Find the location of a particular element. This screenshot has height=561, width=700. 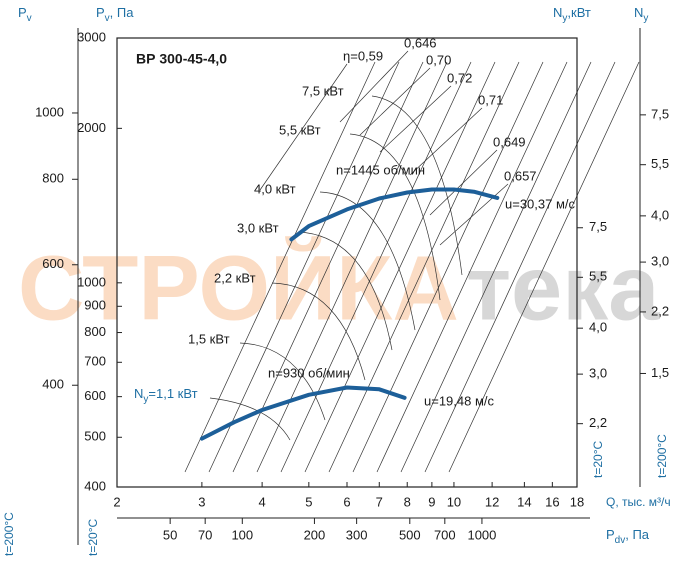

power-label: 4,0 кВт is located at coordinates (275, 188).